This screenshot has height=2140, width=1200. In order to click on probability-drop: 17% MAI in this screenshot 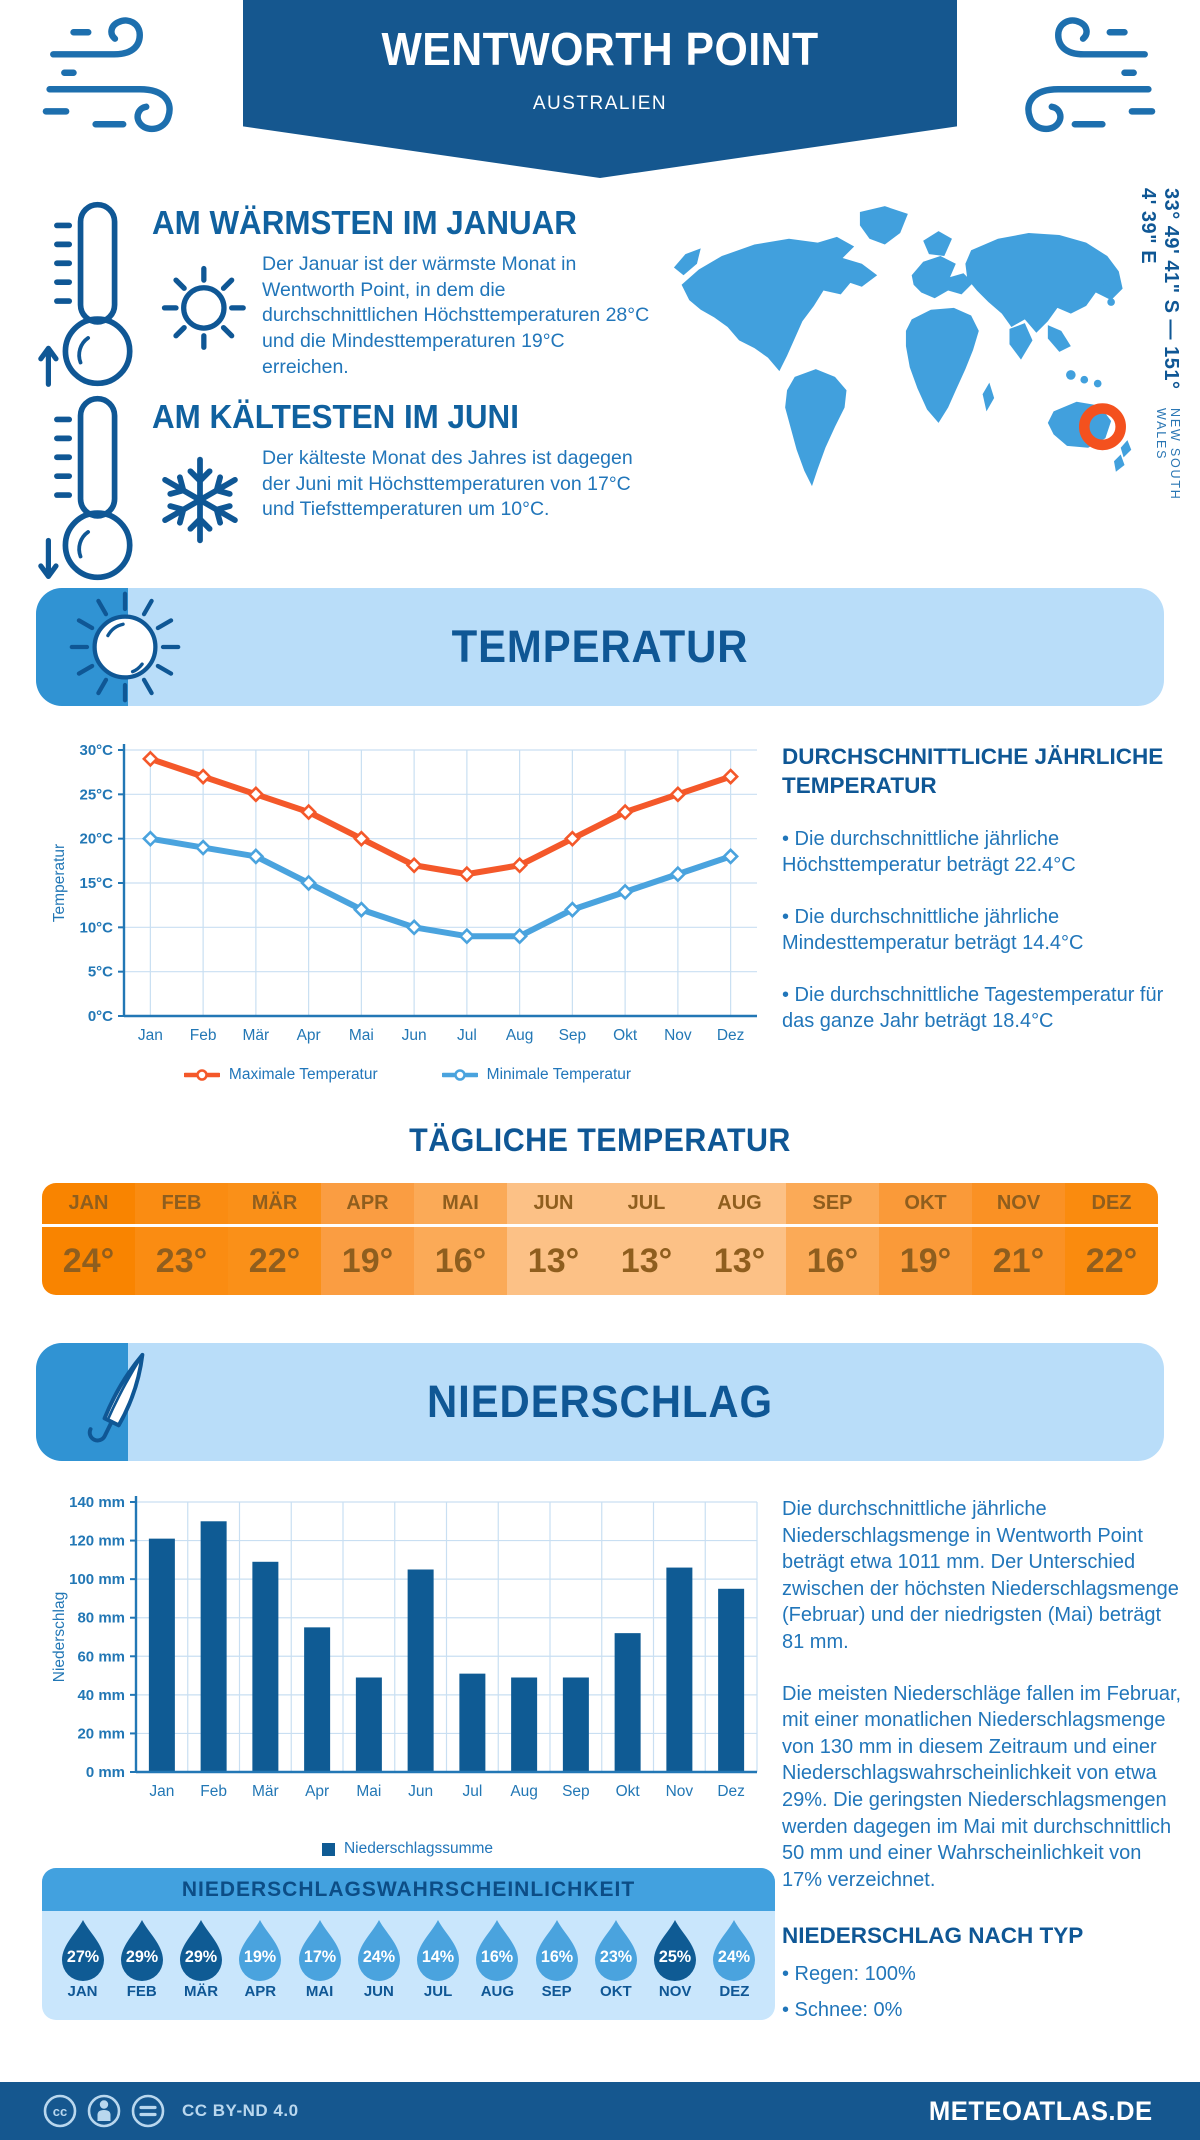, I will do `click(319, 1959)`.